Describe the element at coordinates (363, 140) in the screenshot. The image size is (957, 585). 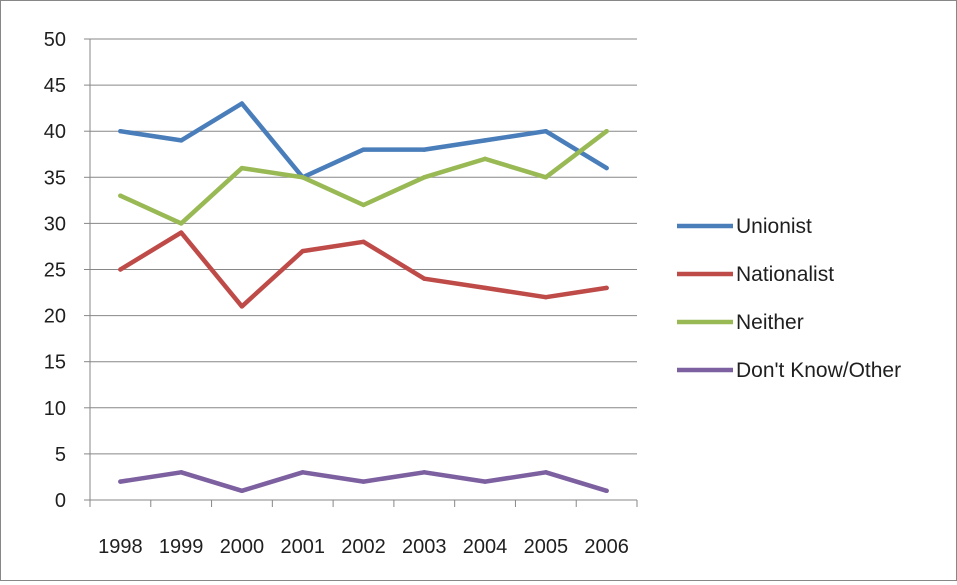
I see `series-line-unionist` at that location.